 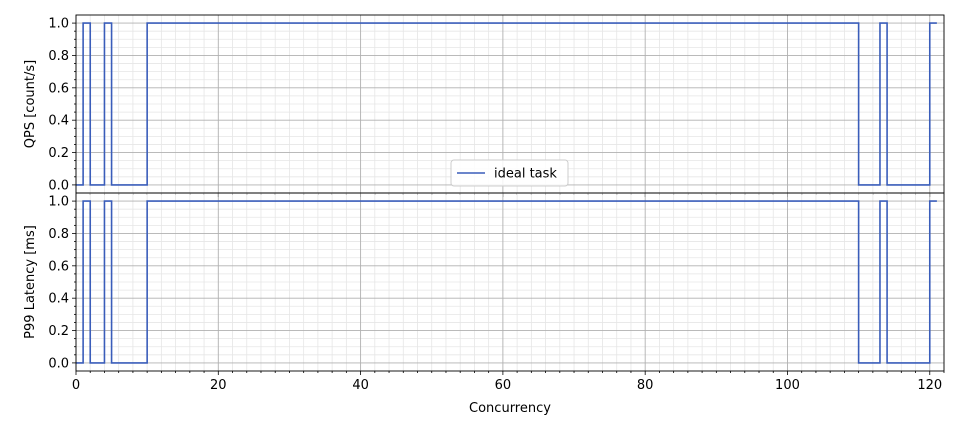 What do you see at coordinates (525, 174) in the screenshot?
I see `legend-label: ideal task` at bounding box center [525, 174].